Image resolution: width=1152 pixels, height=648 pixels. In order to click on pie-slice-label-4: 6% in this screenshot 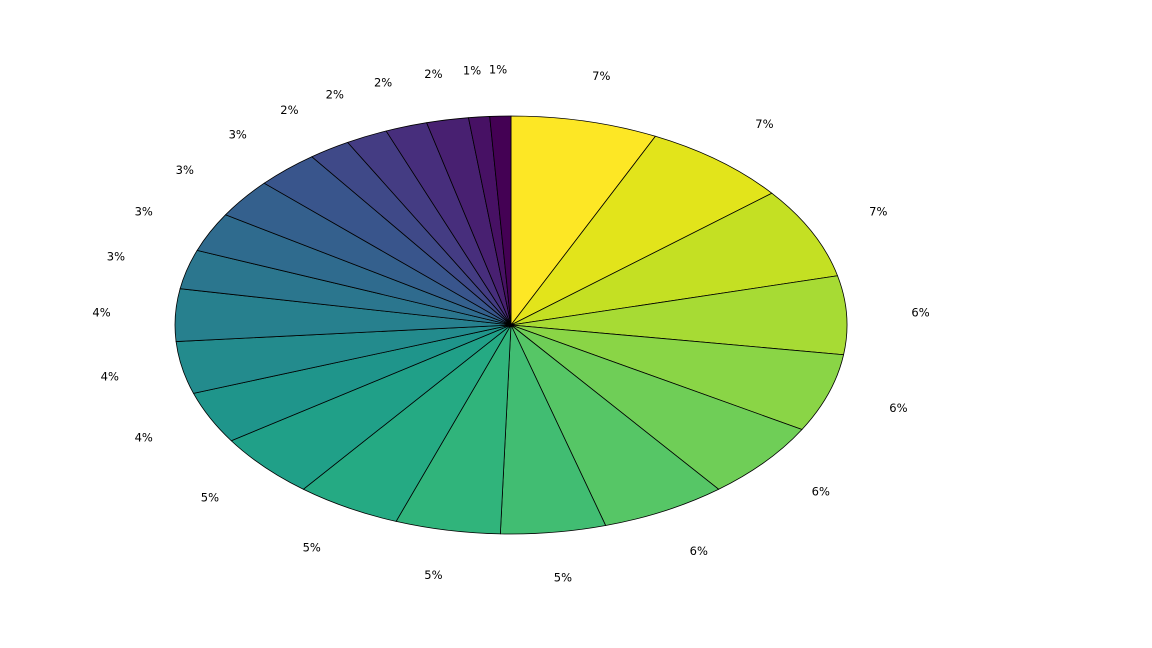, I will do `click(898, 408)`.